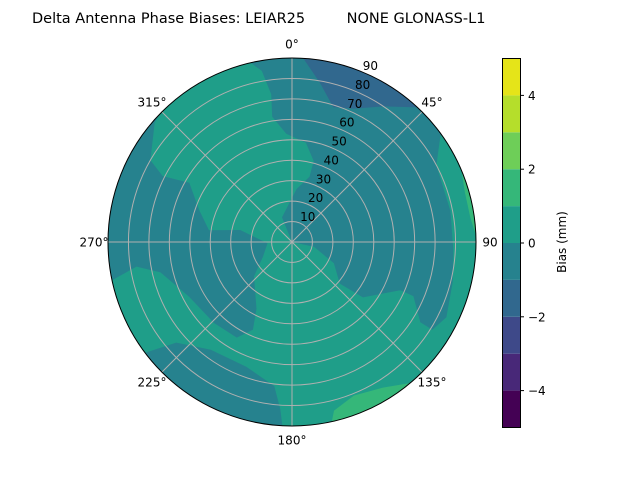 The height and width of the screenshot is (484, 640). I want to click on theta-tick-label: 45°, so click(431, 103).